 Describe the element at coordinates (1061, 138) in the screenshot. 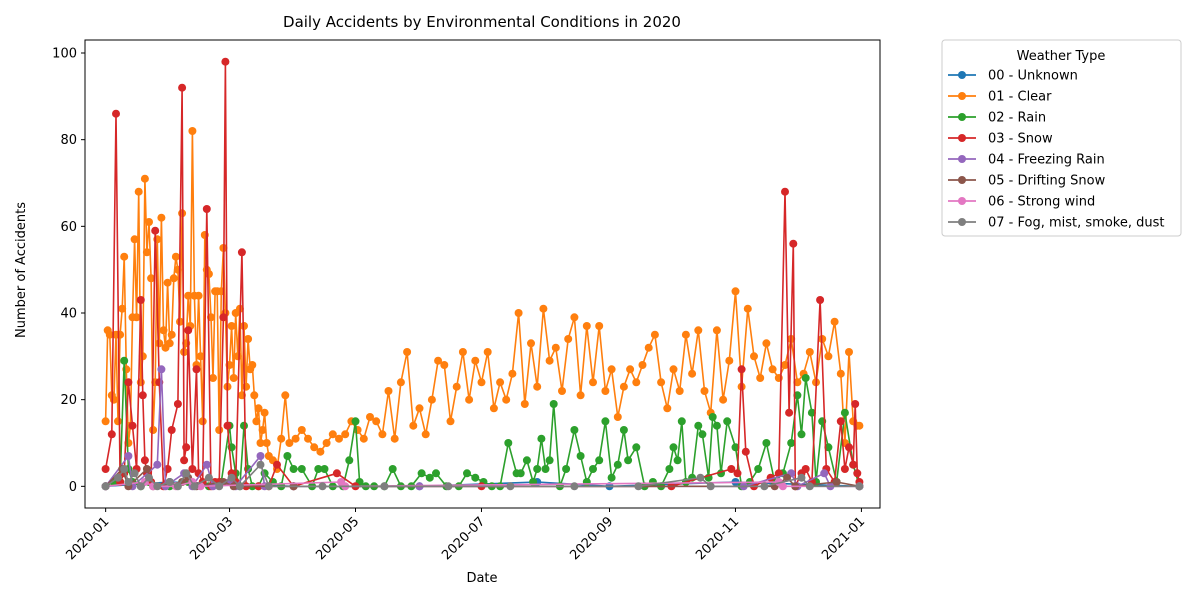

I see `legend-frame` at that location.